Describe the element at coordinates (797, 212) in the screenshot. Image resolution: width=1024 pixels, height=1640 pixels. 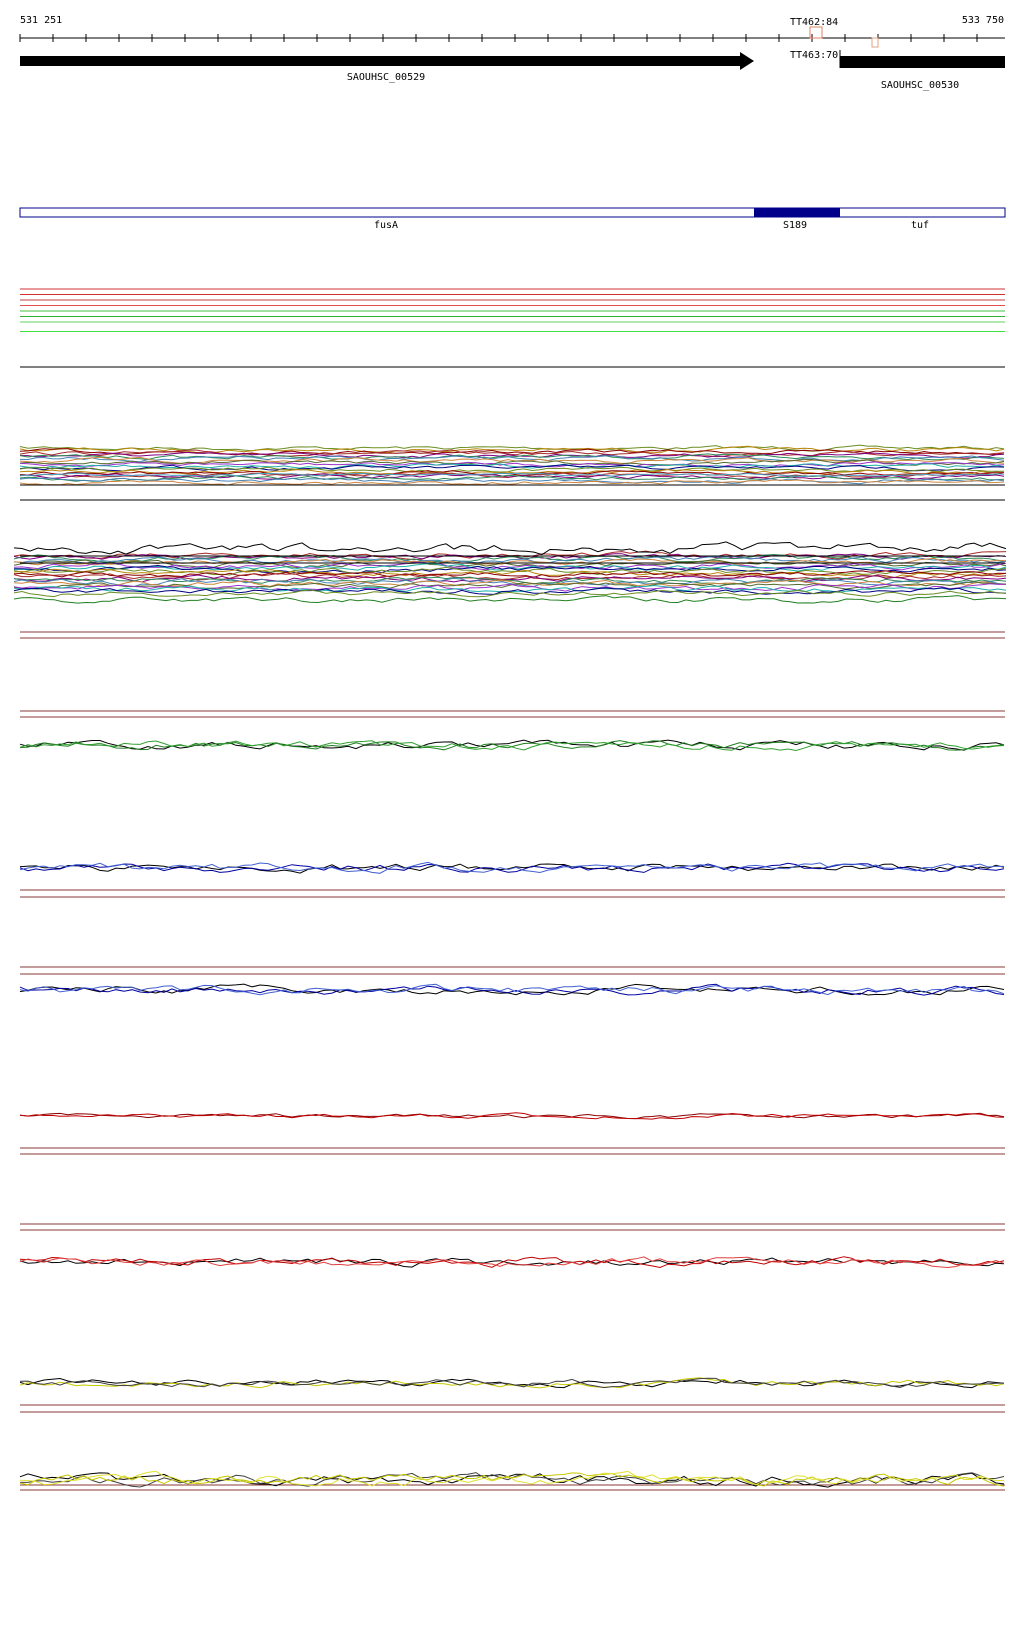
I see `transcript-block` at that location.